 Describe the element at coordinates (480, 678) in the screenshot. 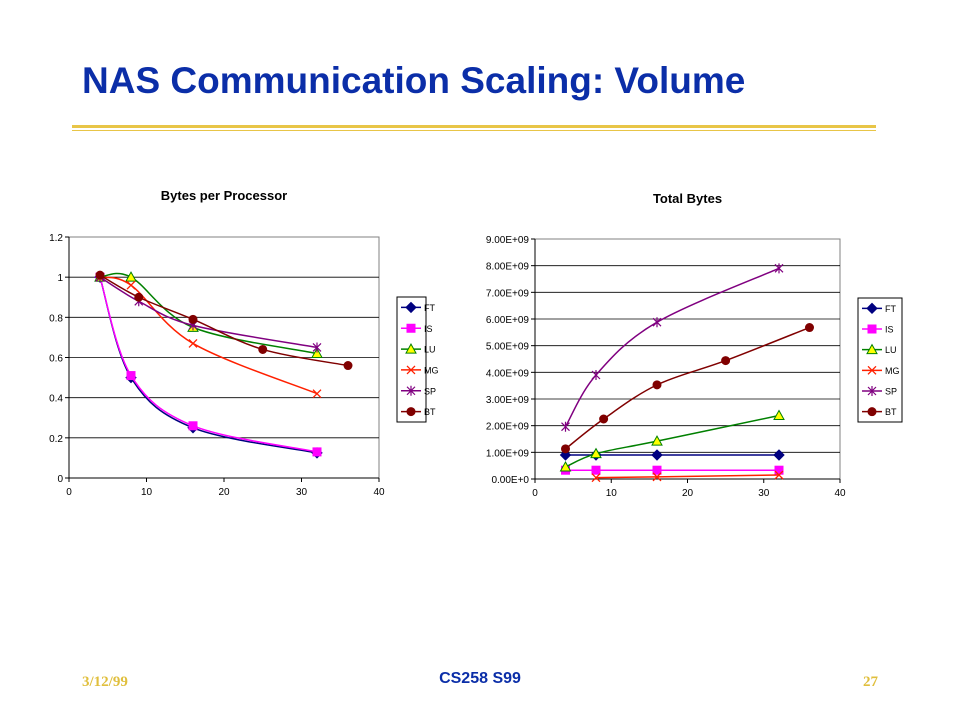

I see `footer-course: CS258 S99` at that location.